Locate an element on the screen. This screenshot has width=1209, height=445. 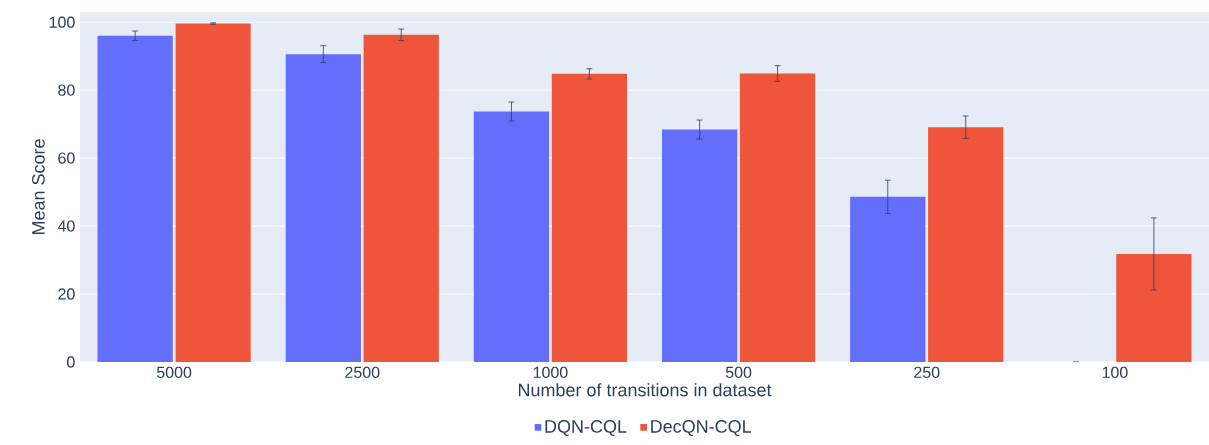
y-tick-label: 40 is located at coordinates (66, 226).